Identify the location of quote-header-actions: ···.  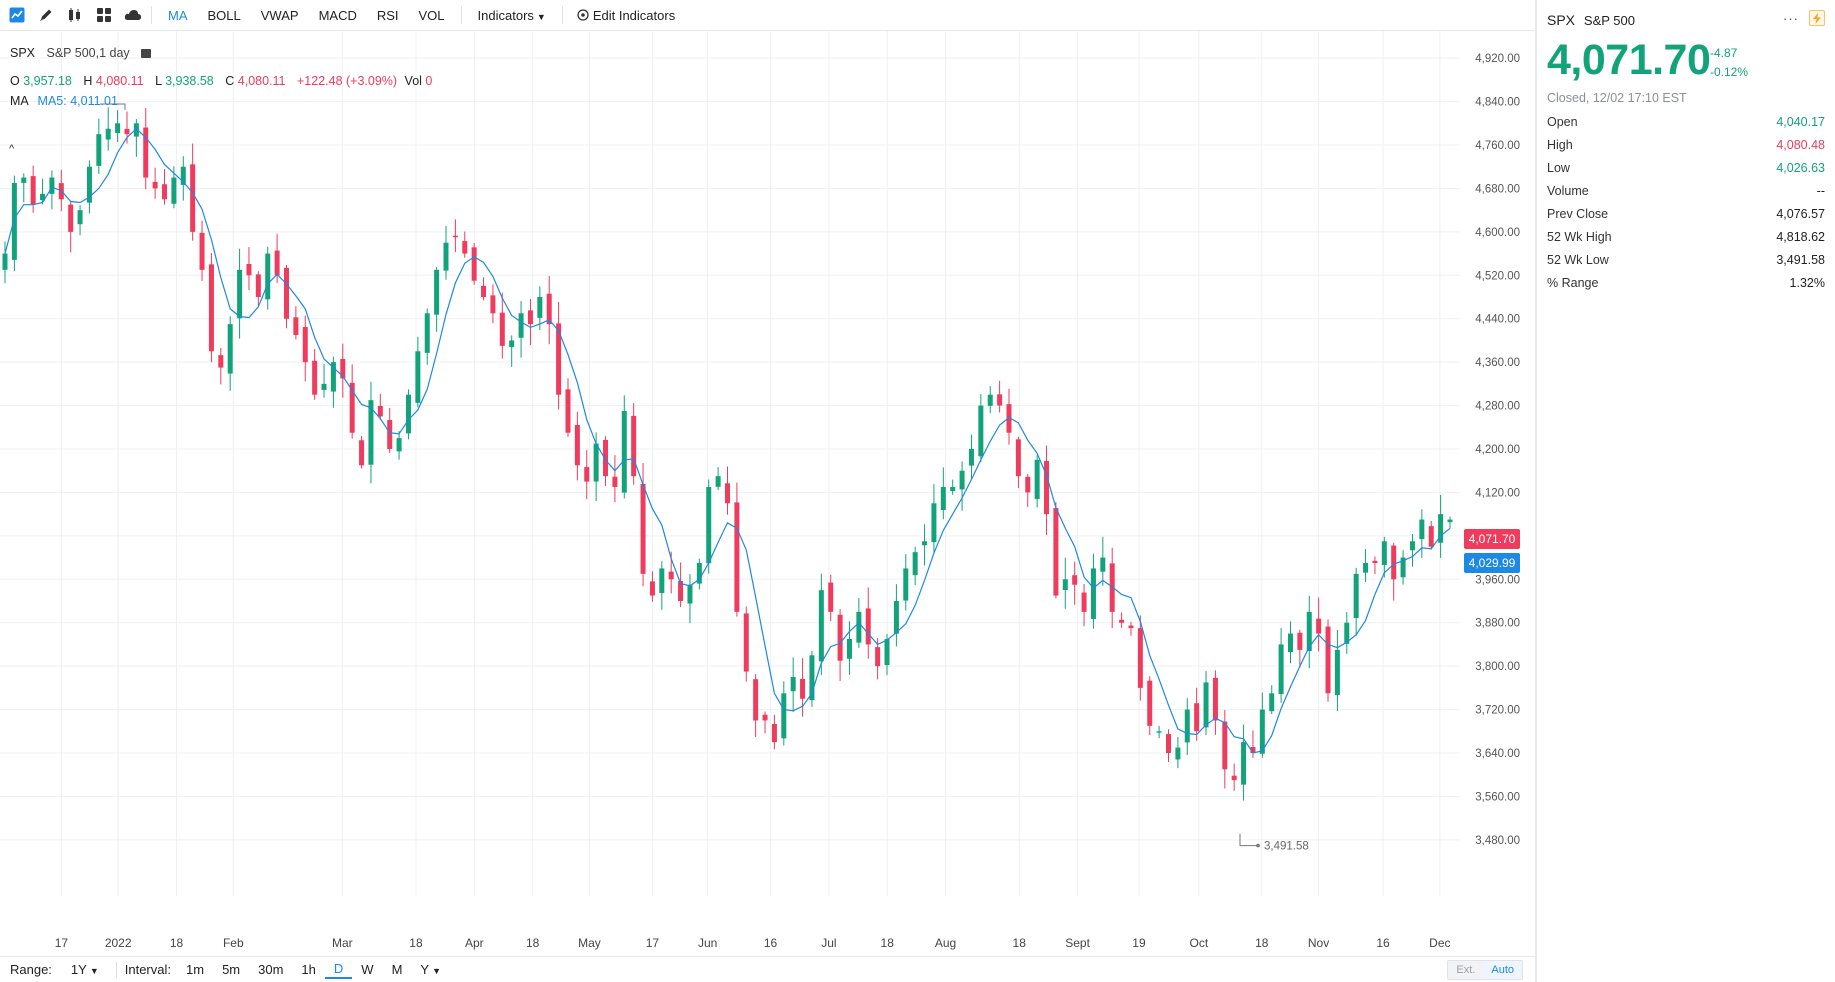
(1804, 18).